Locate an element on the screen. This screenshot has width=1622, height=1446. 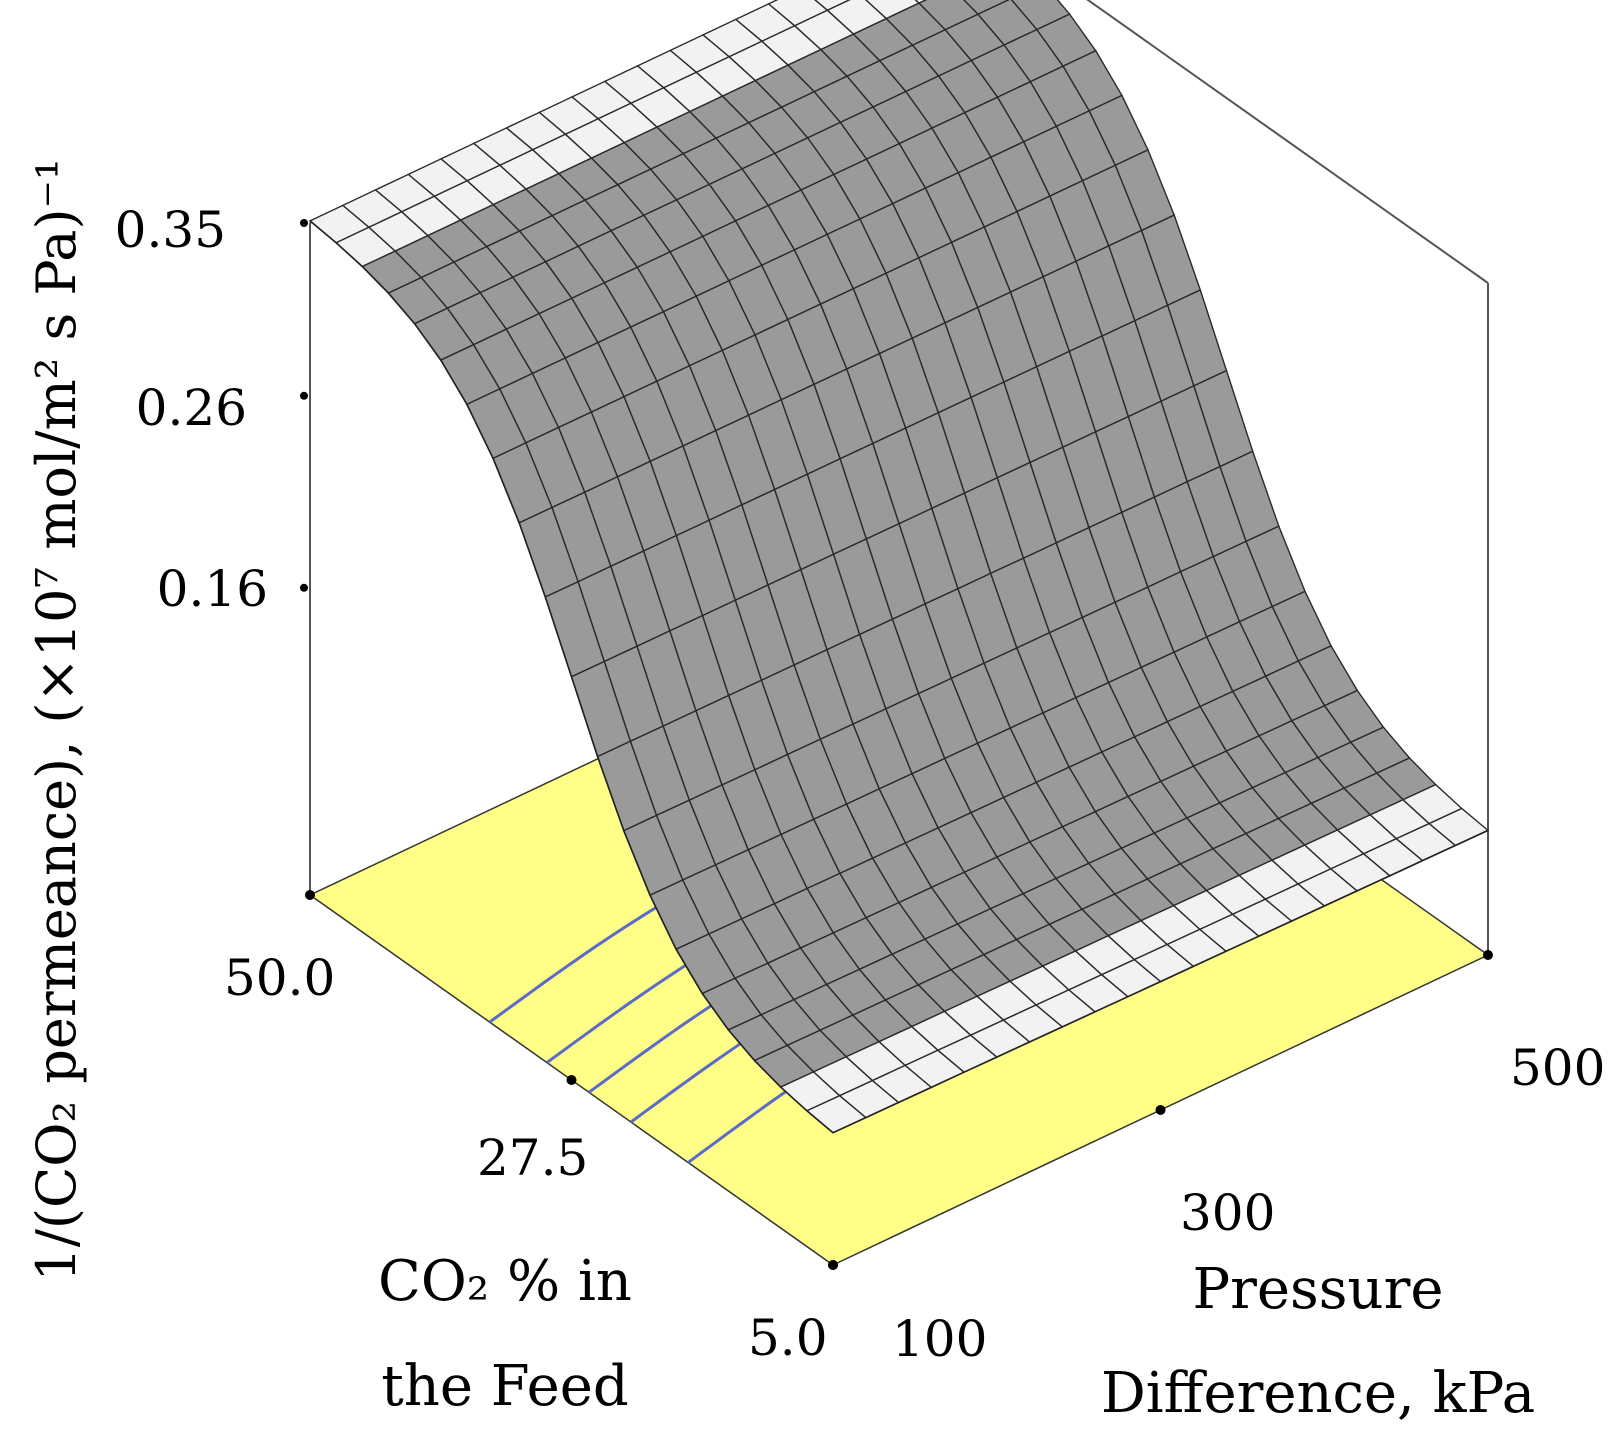
y-axis-title-line: the Feed is located at coordinates (504, 1386).